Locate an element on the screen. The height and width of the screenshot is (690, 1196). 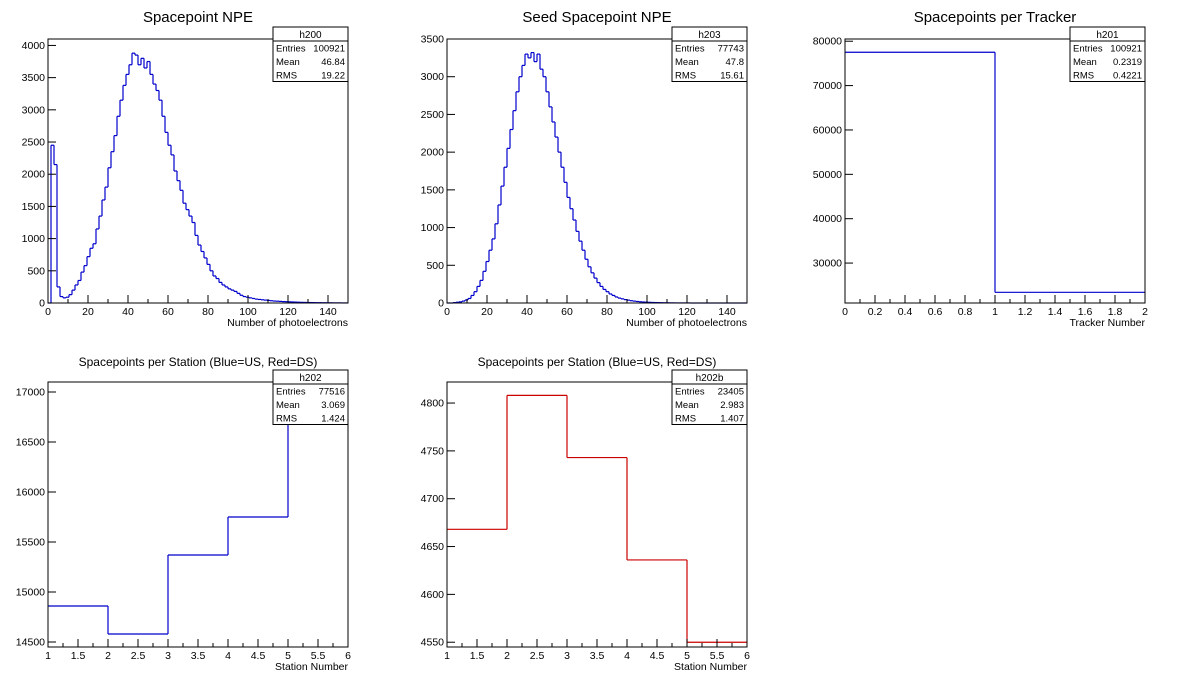
x-tick-label: 0.4 is located at coordinates (905, 312).